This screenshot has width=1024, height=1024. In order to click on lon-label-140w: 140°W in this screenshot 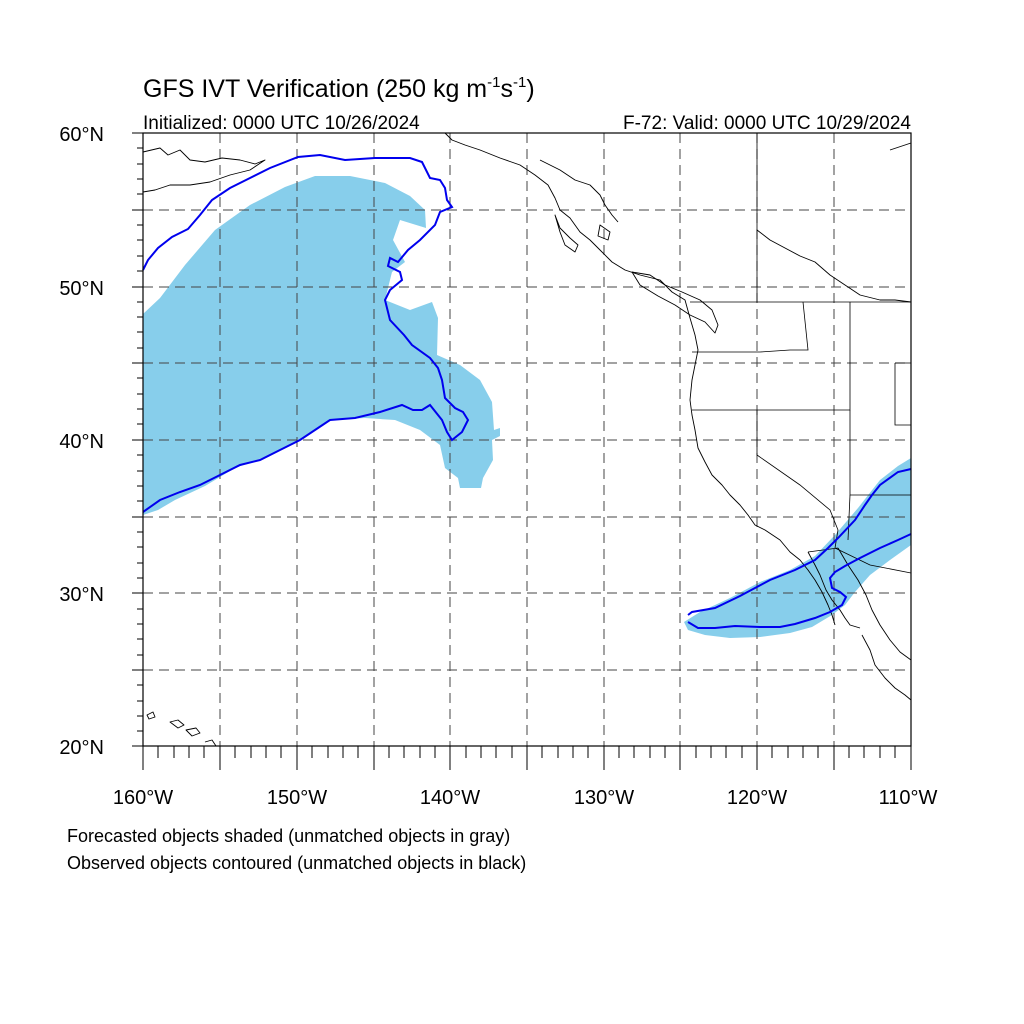, I will do `click(450, 798)`.